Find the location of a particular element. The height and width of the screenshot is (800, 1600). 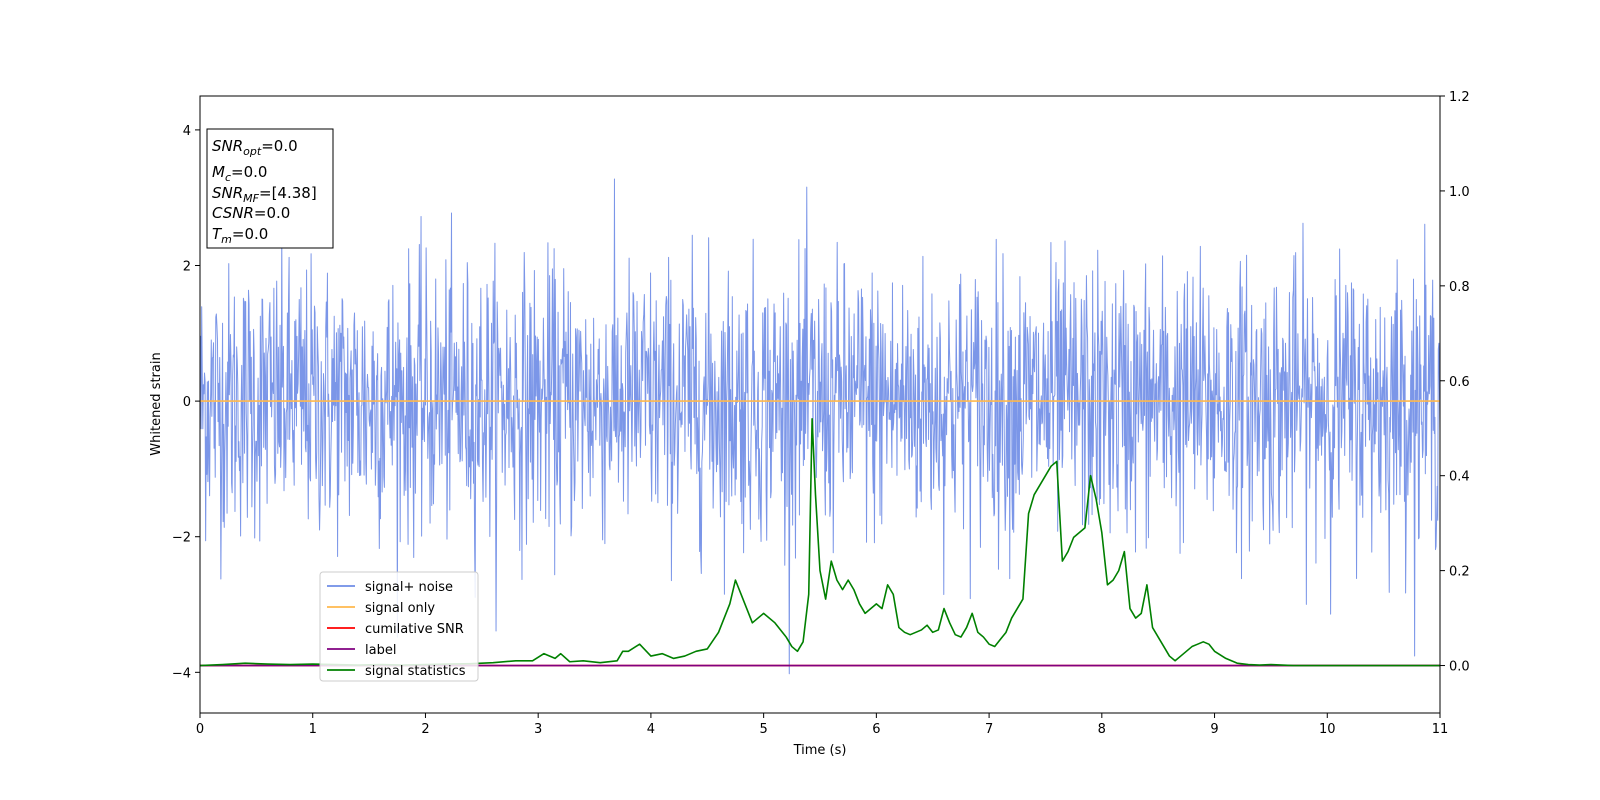

x-tick-label: 1 is located at coordinates (313, 729).